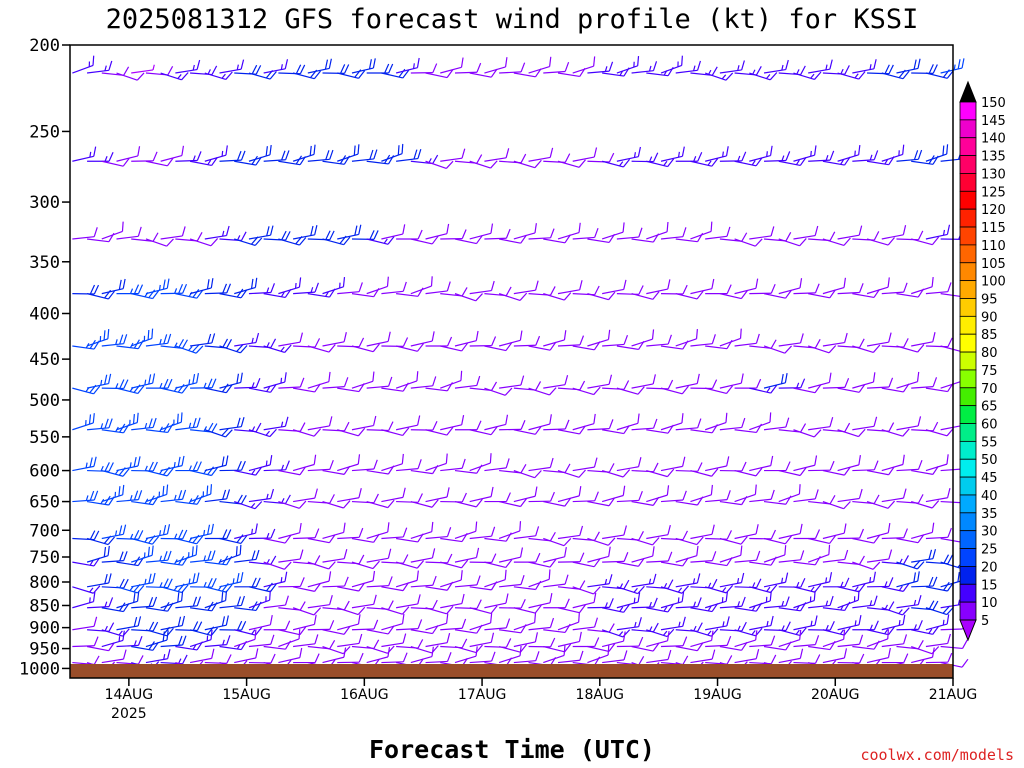 The width and height of the screenshot is (1024, 768). Describe the element at coordinates (364, 695) in the screenshot. I see `x-tick-label: 16AUG` at that location.